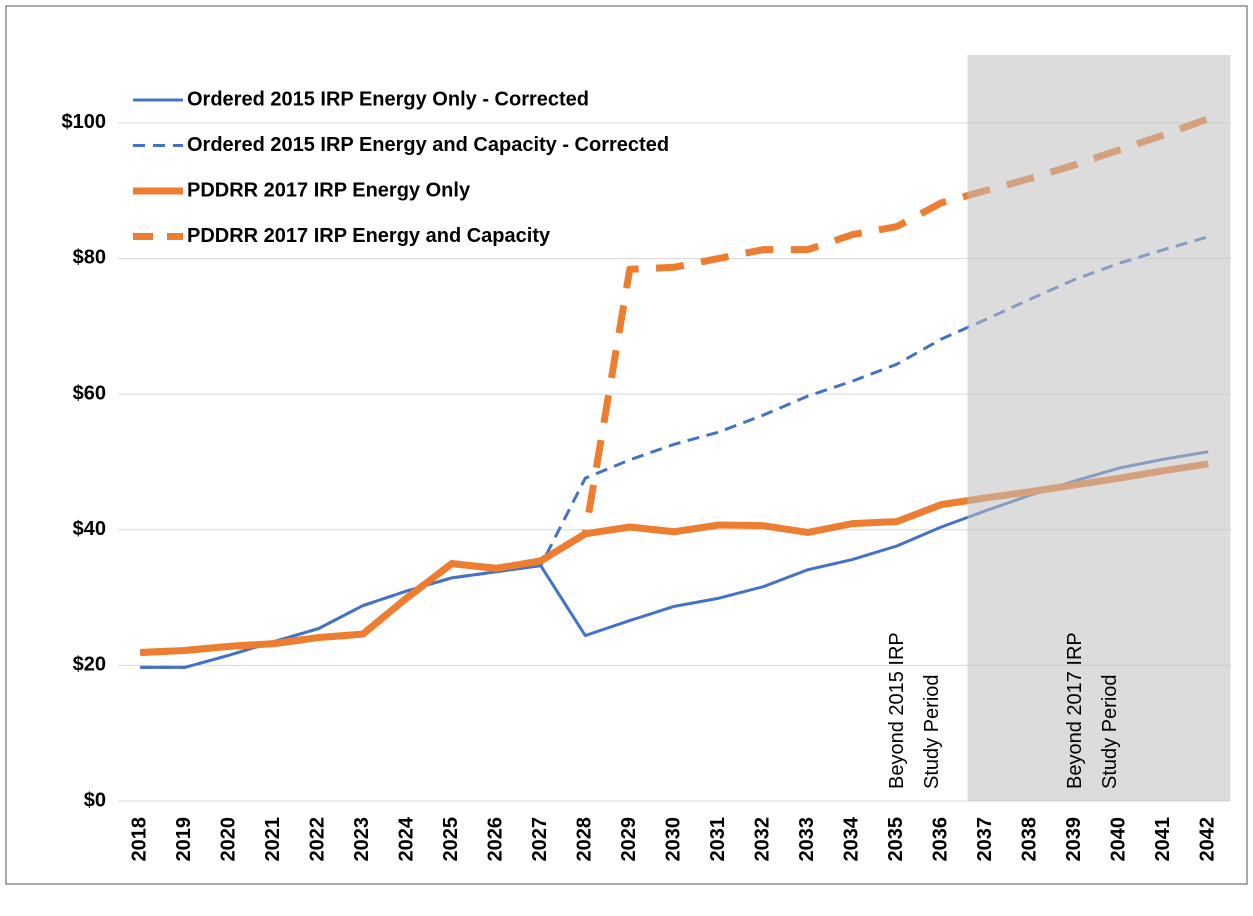 The image size is (1253, 916). What do you see at coordinates (184, 839) in the screenshot?
I see `x-tick-label: 2019` at bounding box center [184, 839].